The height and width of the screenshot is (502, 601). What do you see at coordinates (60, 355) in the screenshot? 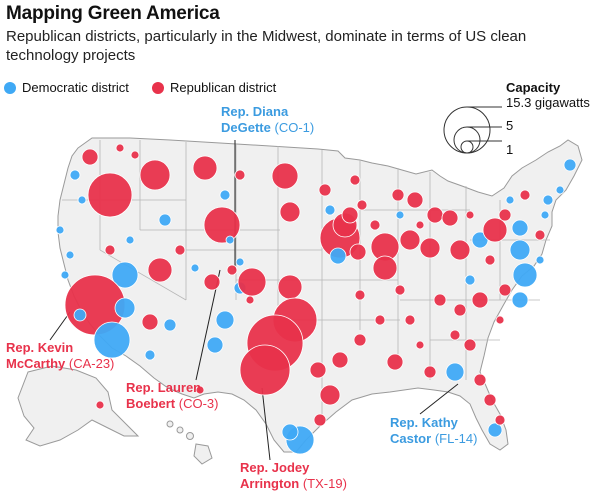
I see `callout-mccarthy: Rep. Kevin McCarthy (CA-23)` at bounding box center [60, 355].